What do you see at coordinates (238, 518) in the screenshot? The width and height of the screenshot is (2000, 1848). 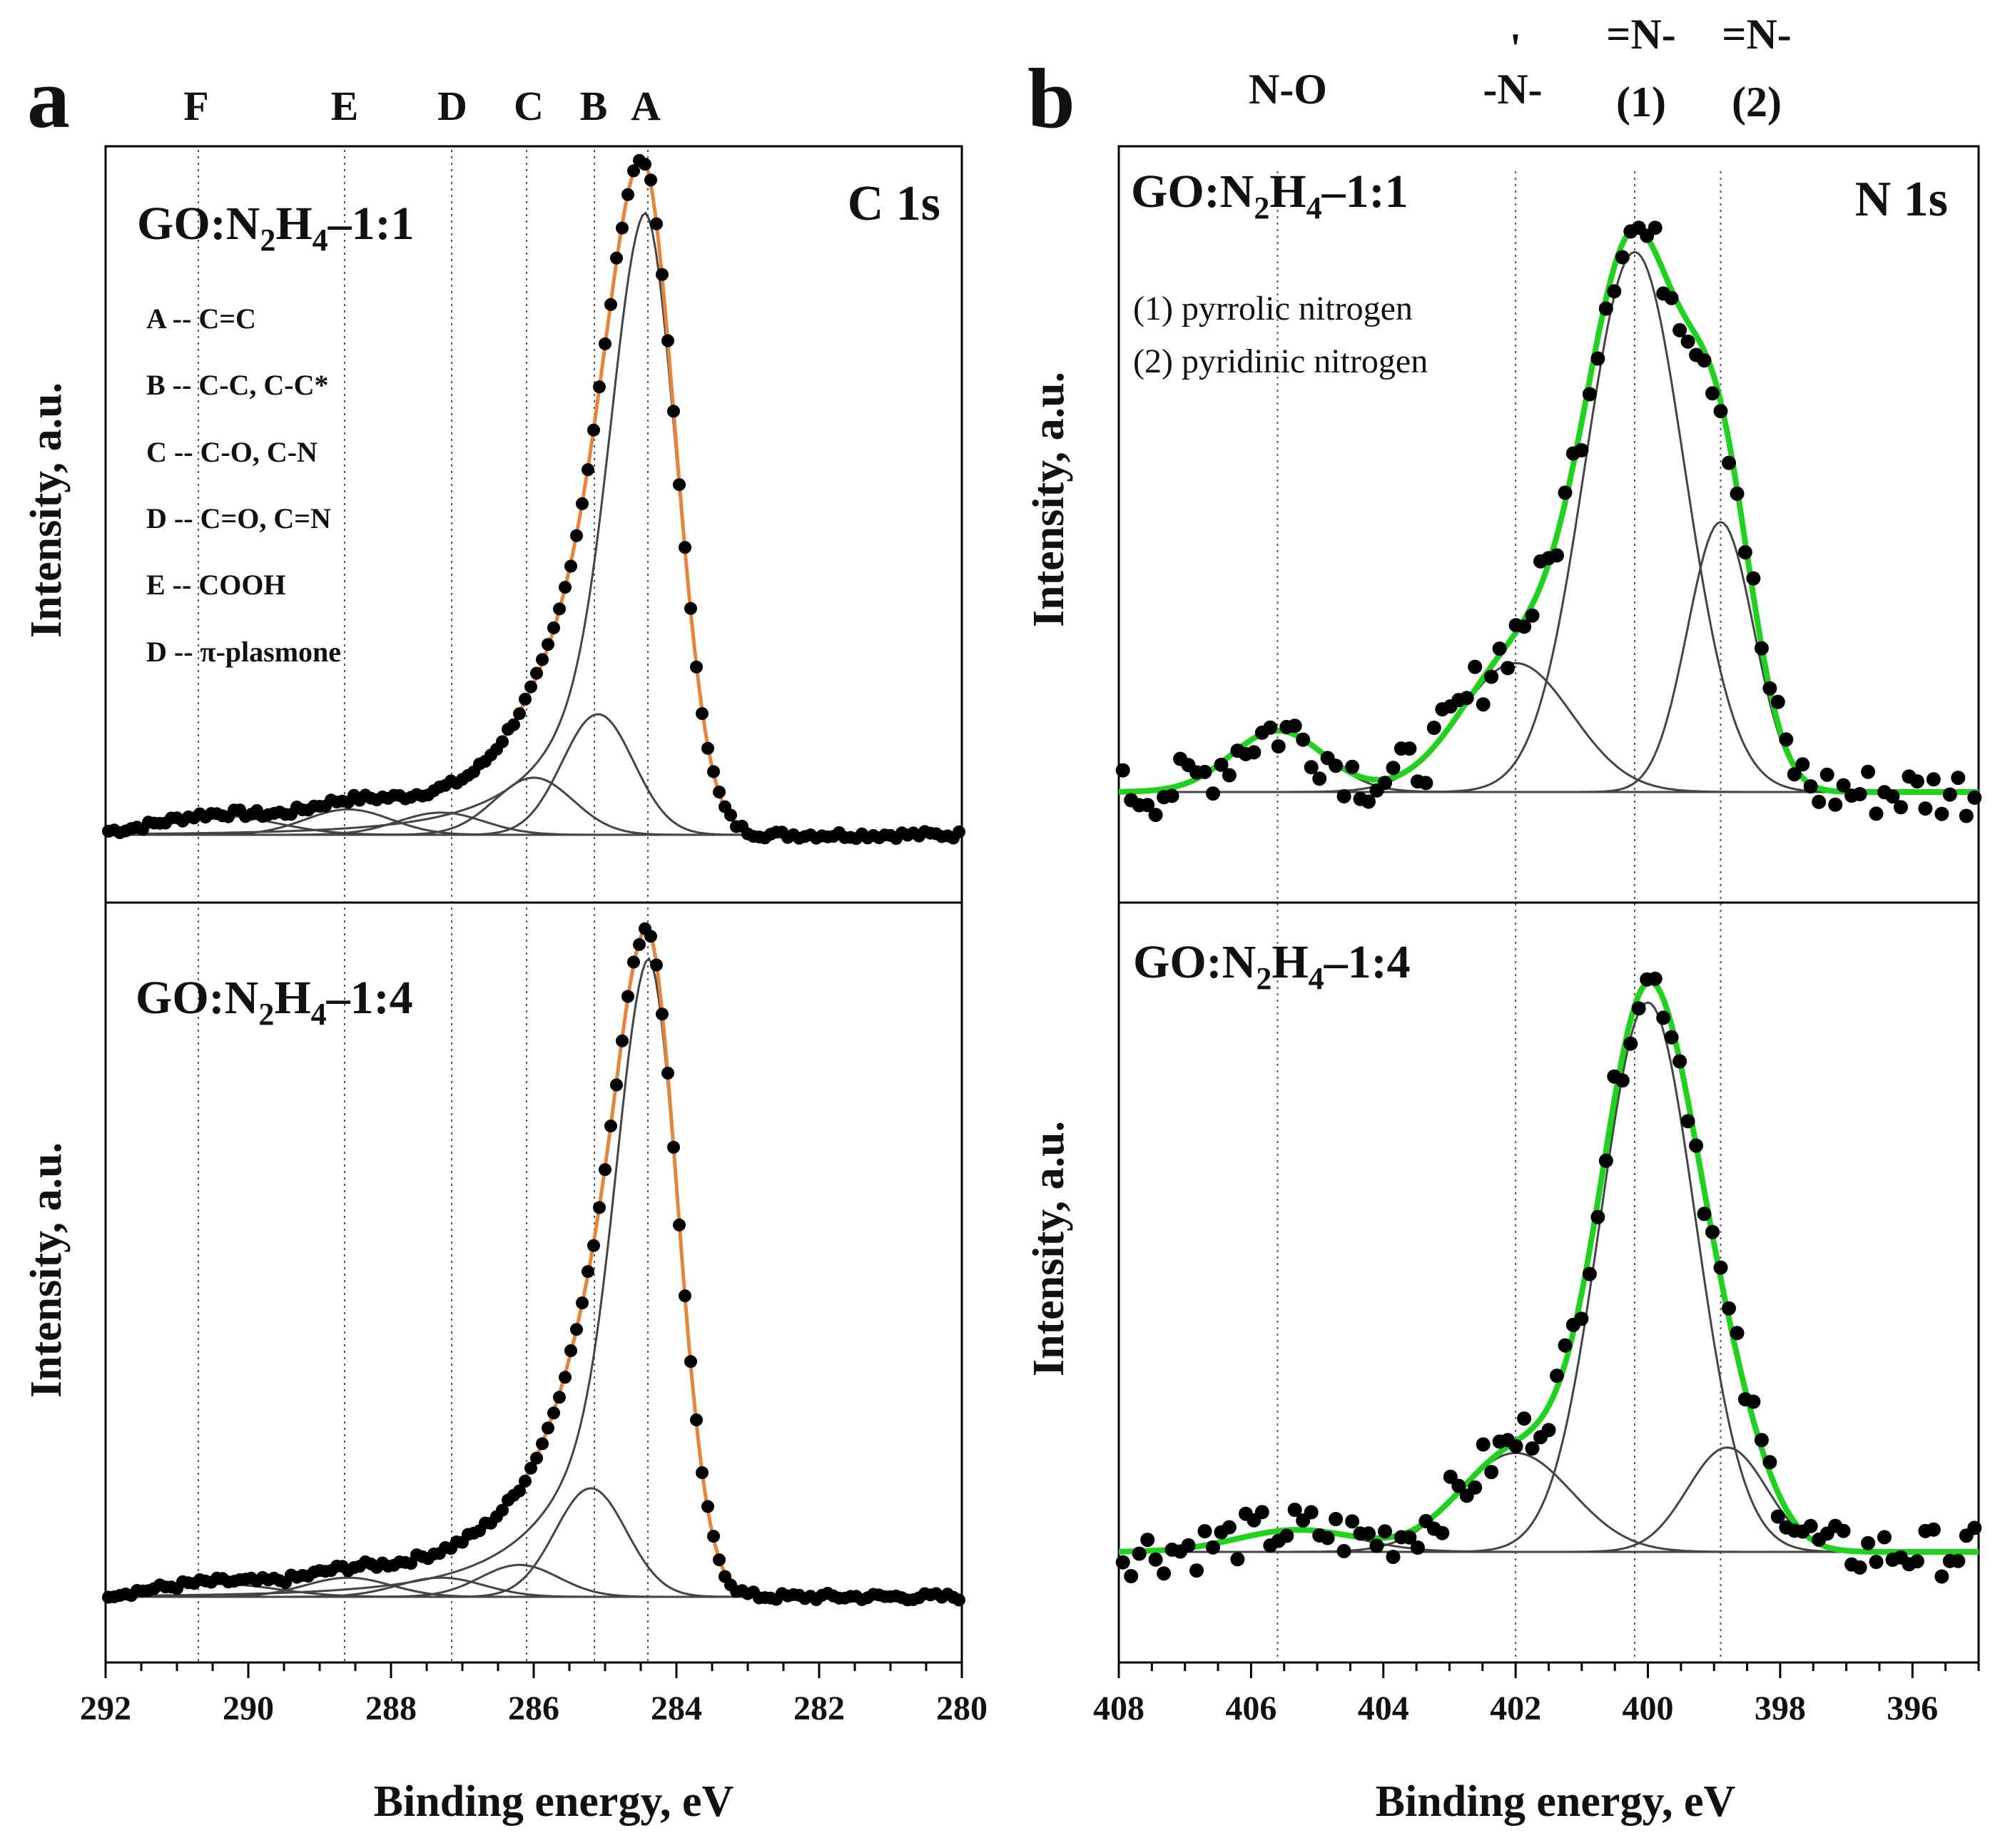 I see `legend-a-item-d: D -- C=O, C=N` at bounding box center [238, 518].